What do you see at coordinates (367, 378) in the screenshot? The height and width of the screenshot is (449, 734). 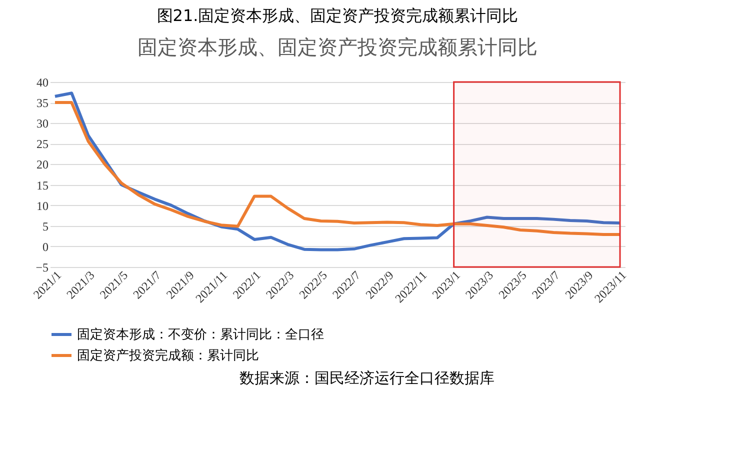 I see `source-note: 数据来源：国民经济运行全口径数据库` at bounding box center [367, 378].